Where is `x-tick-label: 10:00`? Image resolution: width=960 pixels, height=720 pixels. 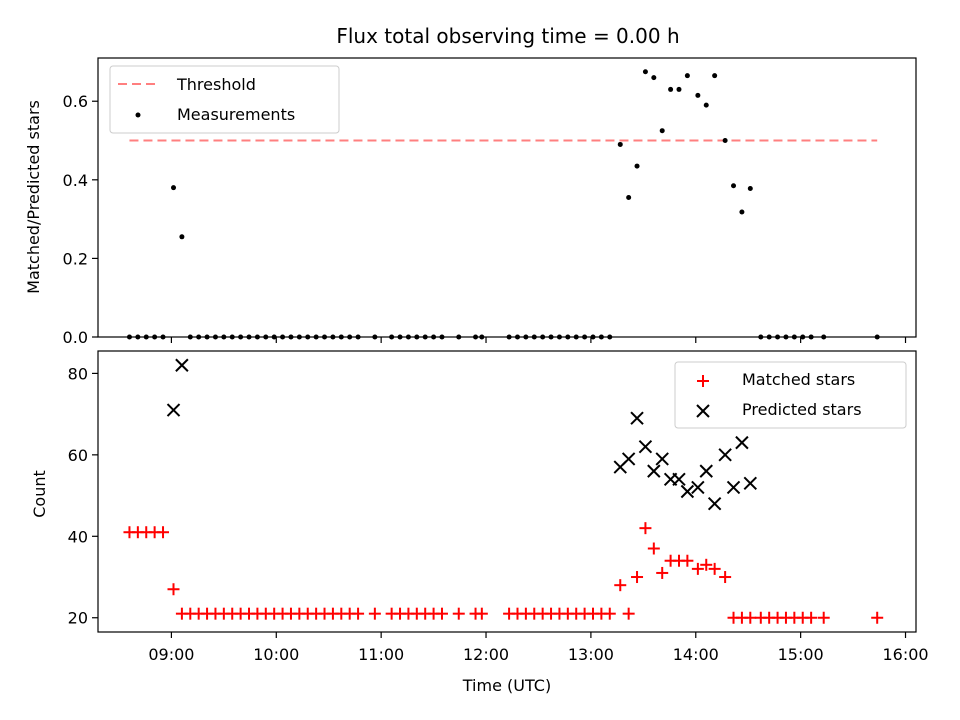
x-tick-label: 10:00 is located at coordinates (276, 654).